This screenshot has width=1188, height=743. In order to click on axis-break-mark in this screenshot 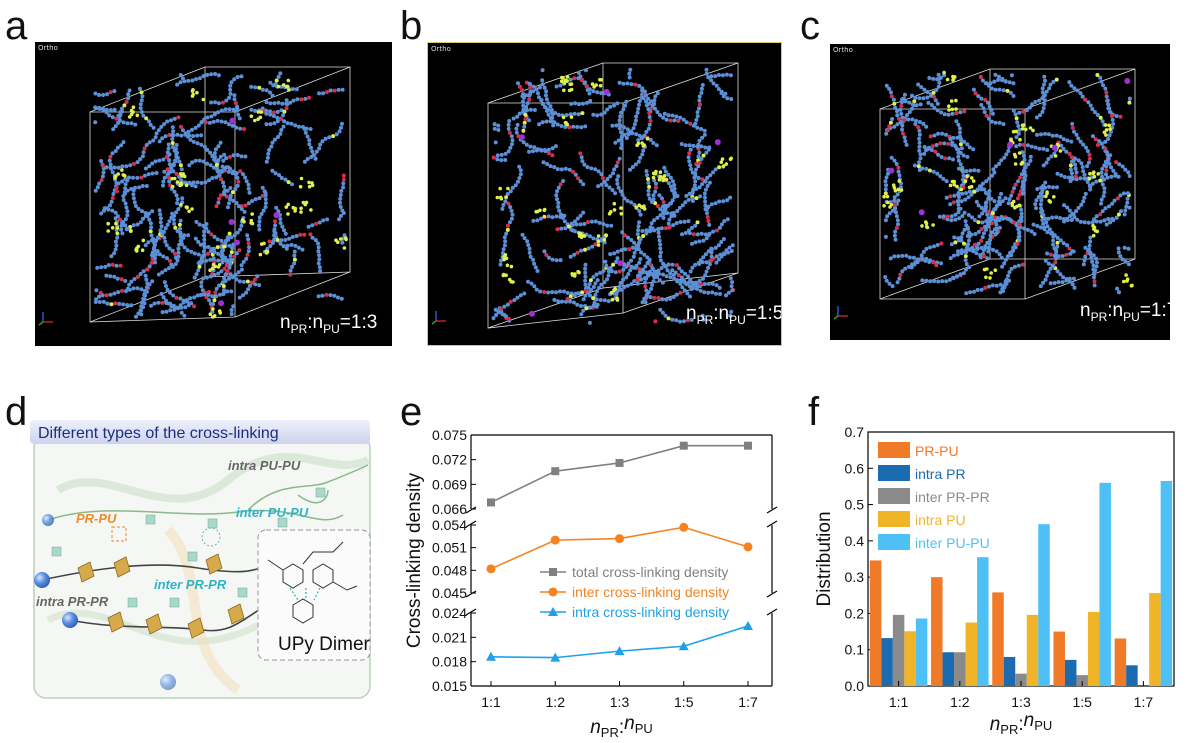, I will do `click(471, 524)`.